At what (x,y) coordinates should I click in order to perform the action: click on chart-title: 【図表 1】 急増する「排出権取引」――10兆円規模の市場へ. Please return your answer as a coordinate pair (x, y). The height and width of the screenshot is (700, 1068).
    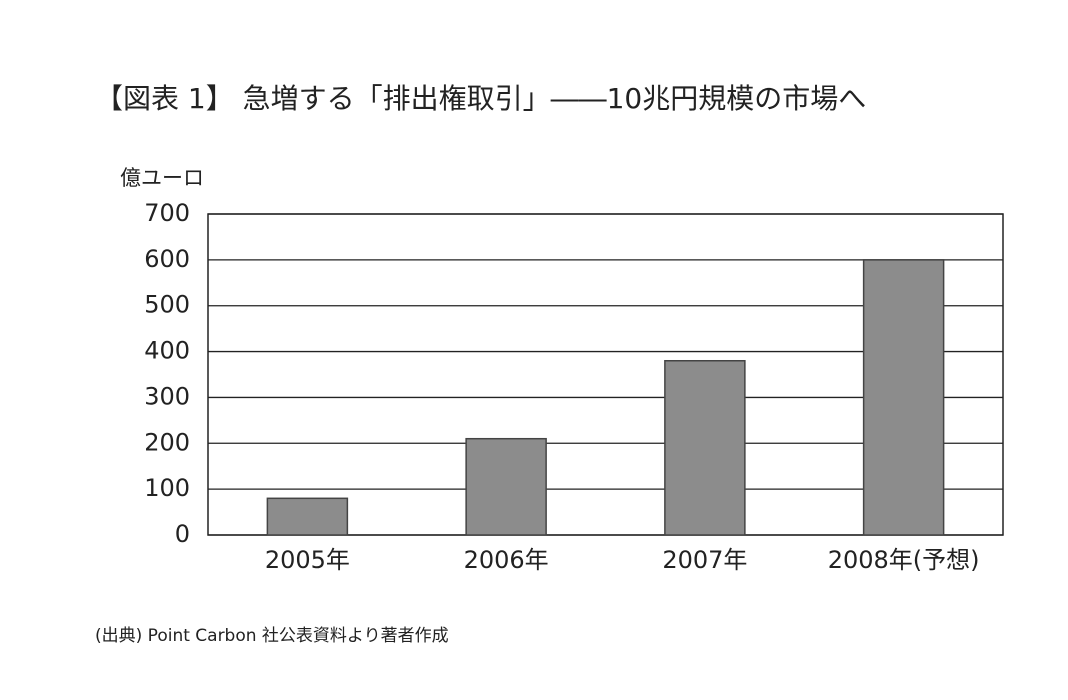
    Looking at the image, I should click on (480, 98).